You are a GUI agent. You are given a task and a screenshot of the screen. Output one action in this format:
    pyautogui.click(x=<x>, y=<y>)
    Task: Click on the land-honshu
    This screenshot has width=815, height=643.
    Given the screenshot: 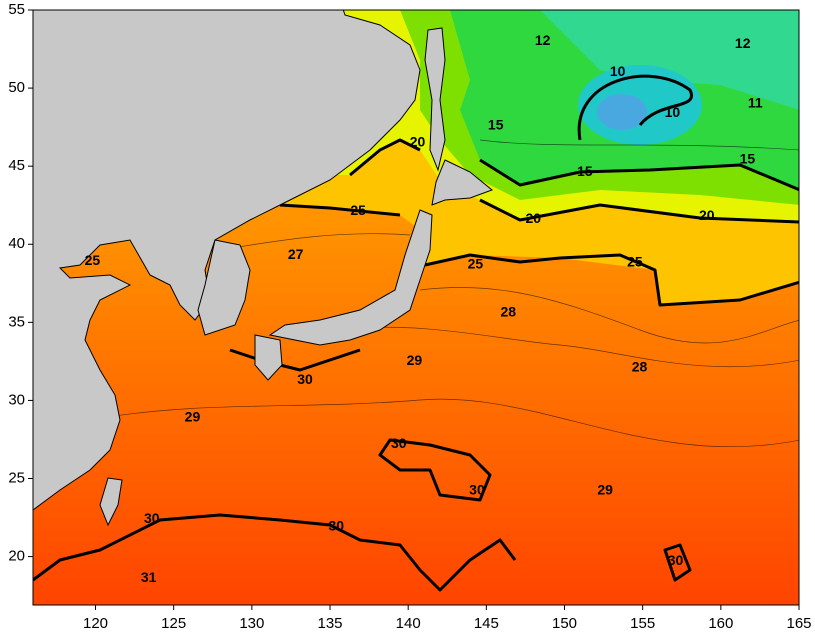 What is the action you would take?
    pyautogui.click(x=350, y=277)
    